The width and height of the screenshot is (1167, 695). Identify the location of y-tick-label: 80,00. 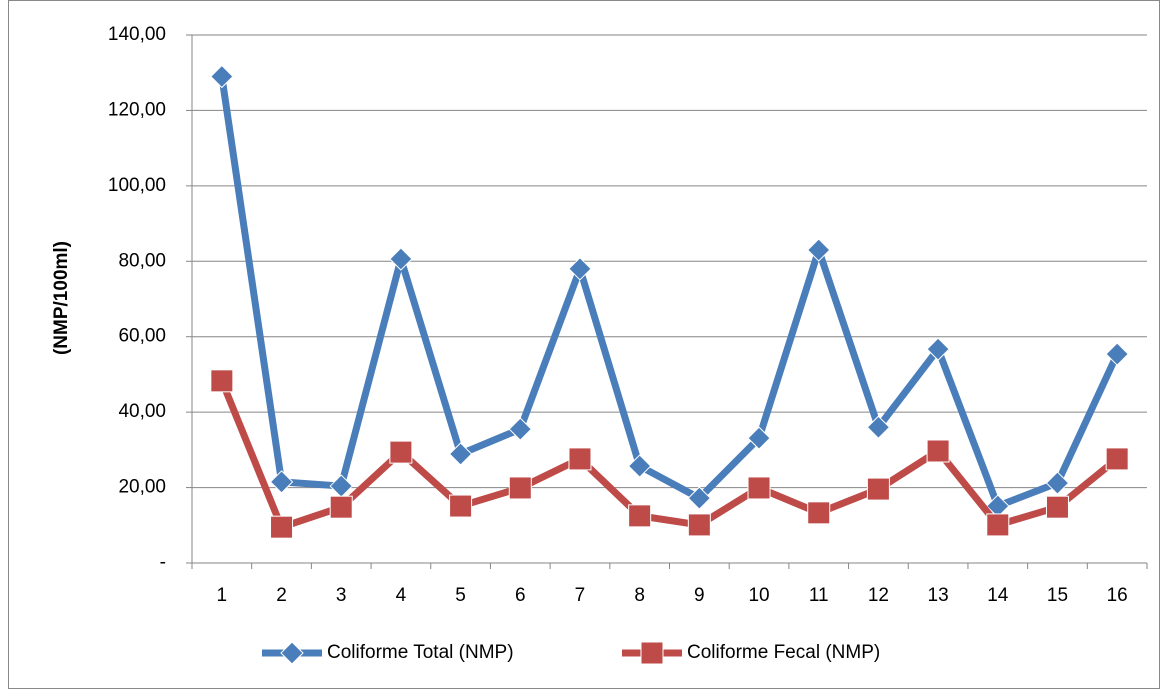
(142, 260).